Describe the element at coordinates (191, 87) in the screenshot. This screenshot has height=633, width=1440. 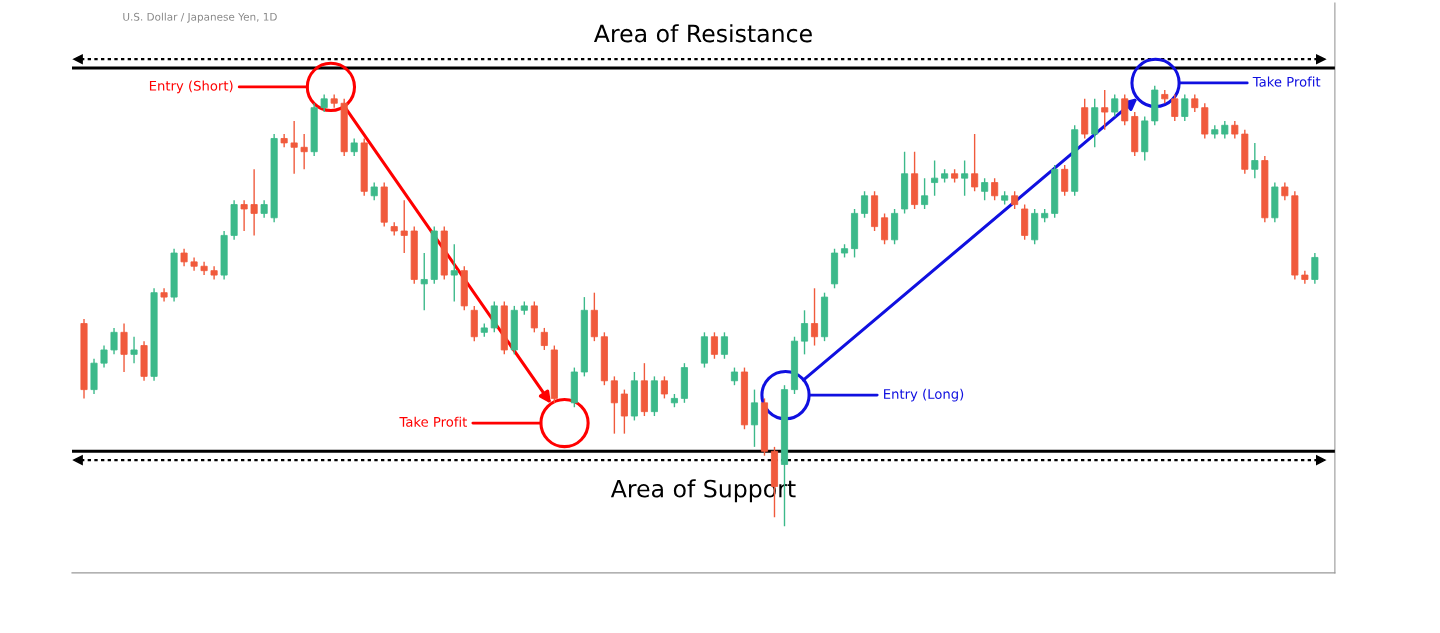
I see `annotation: Entry (Short)` at that location.